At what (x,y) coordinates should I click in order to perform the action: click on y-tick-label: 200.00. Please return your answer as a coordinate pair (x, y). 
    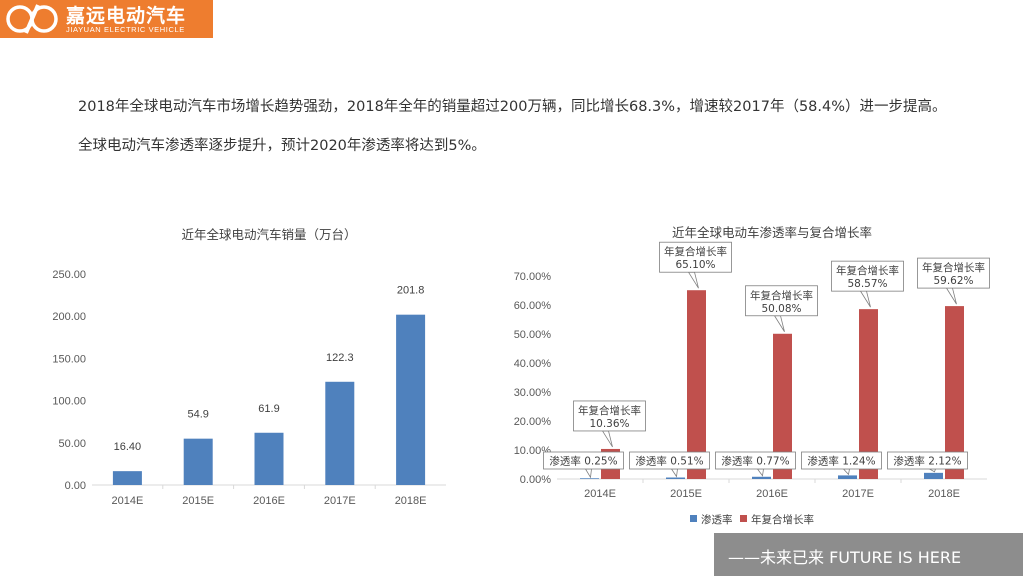
    Looking at the image, I should click on (69, 317).